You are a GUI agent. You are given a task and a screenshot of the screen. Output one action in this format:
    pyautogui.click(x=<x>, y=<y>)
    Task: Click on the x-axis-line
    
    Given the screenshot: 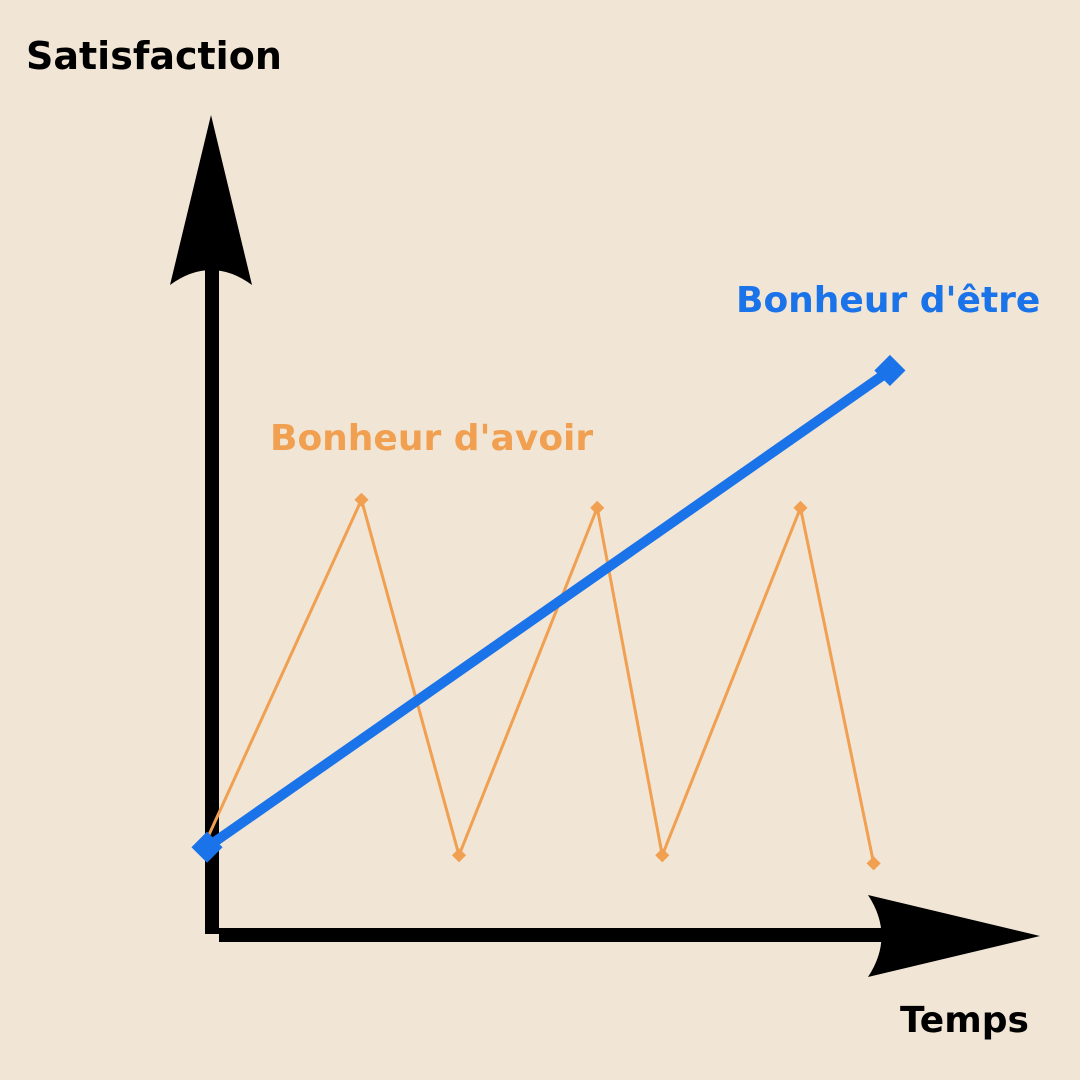 What is the action you would take?
    pyautogui.click(x=556, y=935)
    